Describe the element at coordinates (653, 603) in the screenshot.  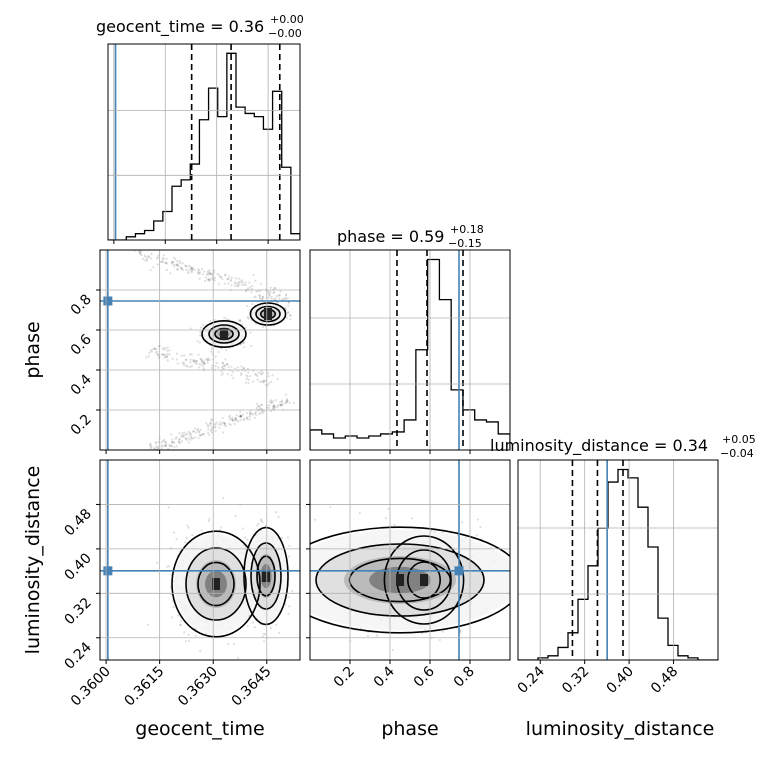
I see `hist-luminosity-distance-bin` at that location.